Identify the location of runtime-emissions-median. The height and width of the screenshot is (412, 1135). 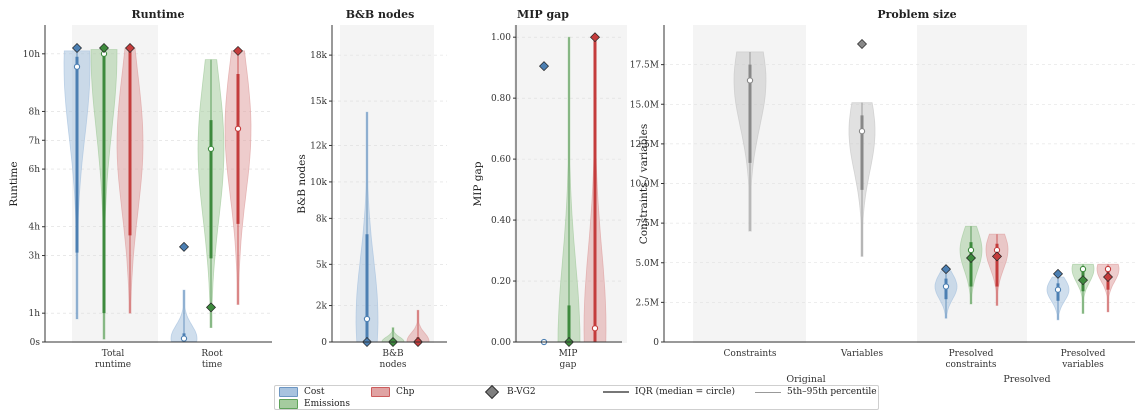
(211, 149).